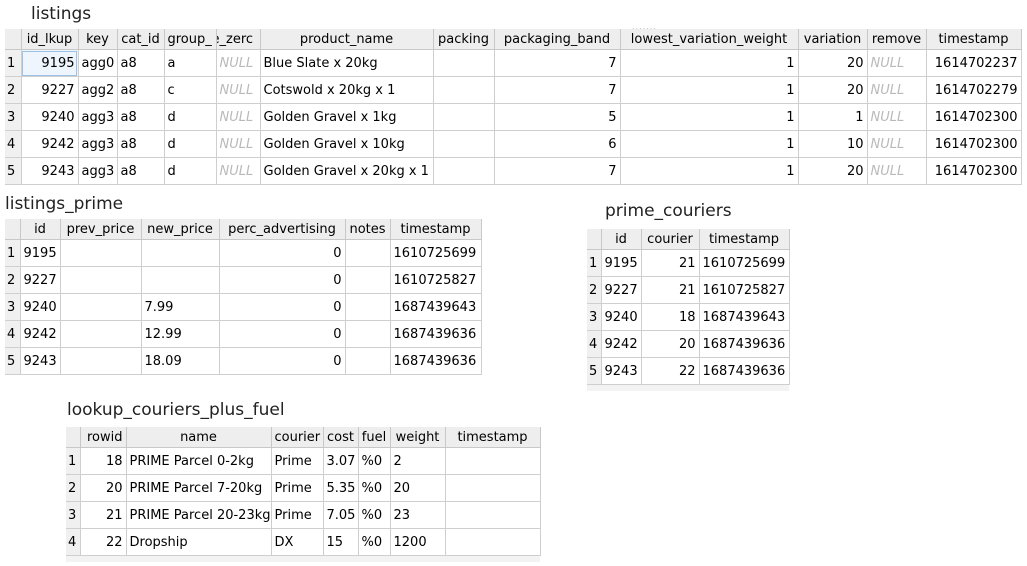 This screenshot has width=1027, height=566. Describe the element at coordinates (670, 239) in the screenshot. I see `column-header: courier` at that location.